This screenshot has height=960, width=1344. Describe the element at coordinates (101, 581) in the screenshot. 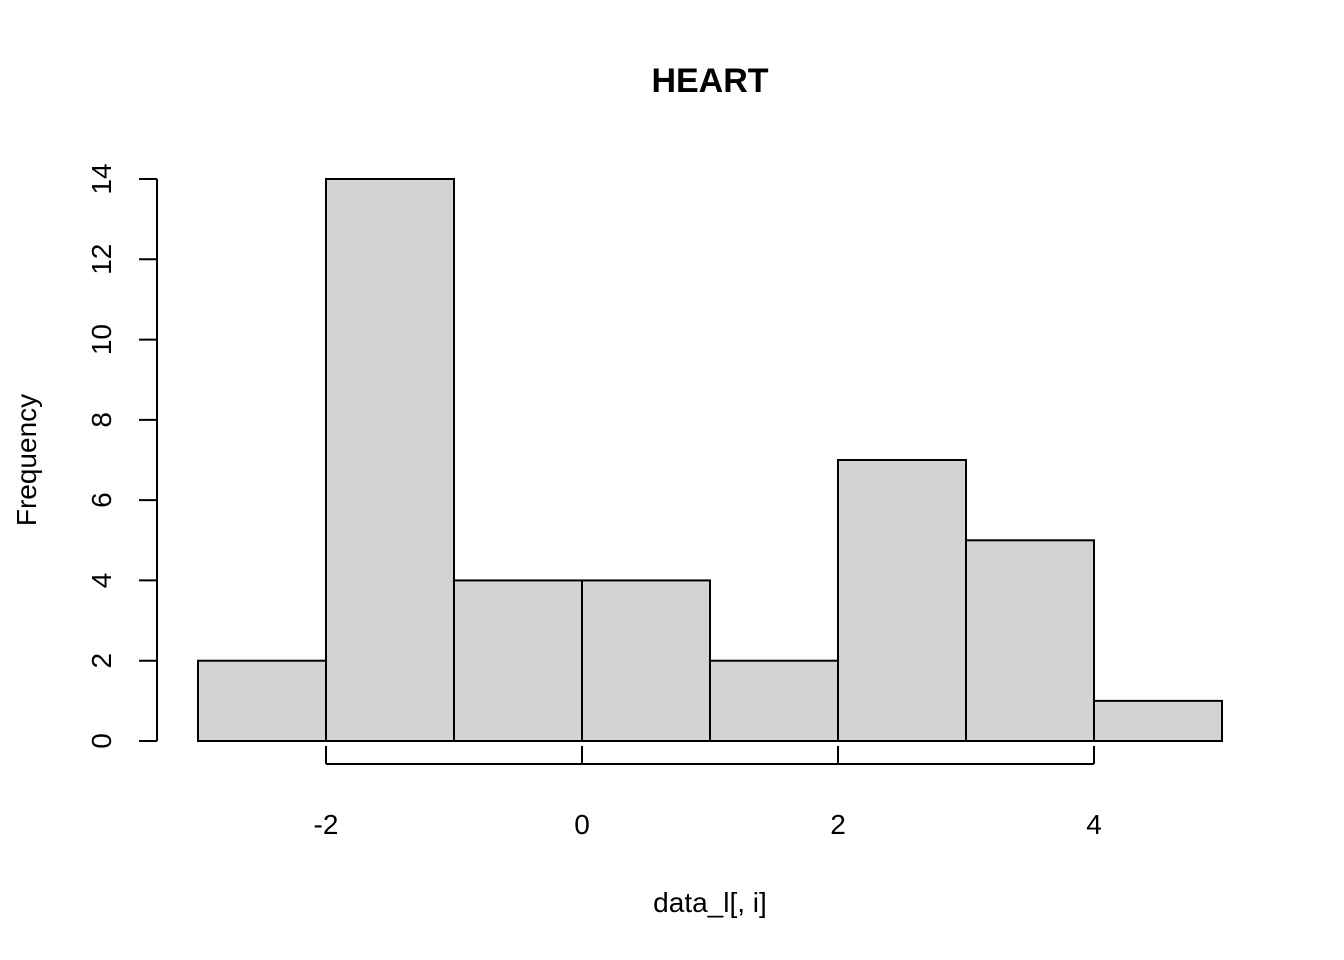

I see `y-tick-label-2: 4` at that location.